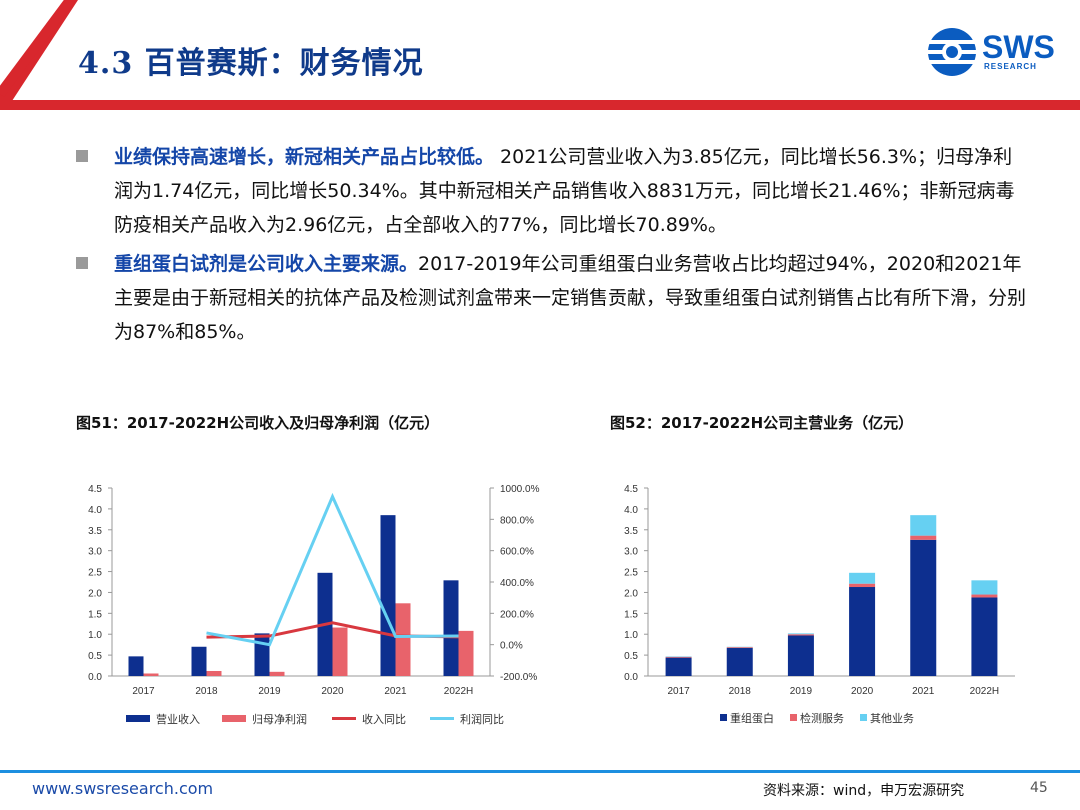 This screenshot has height=810, width=1080. Describe the element at coordinates (178, 719) in the screenshot. I see `legend-label: 营业收入` at that location.